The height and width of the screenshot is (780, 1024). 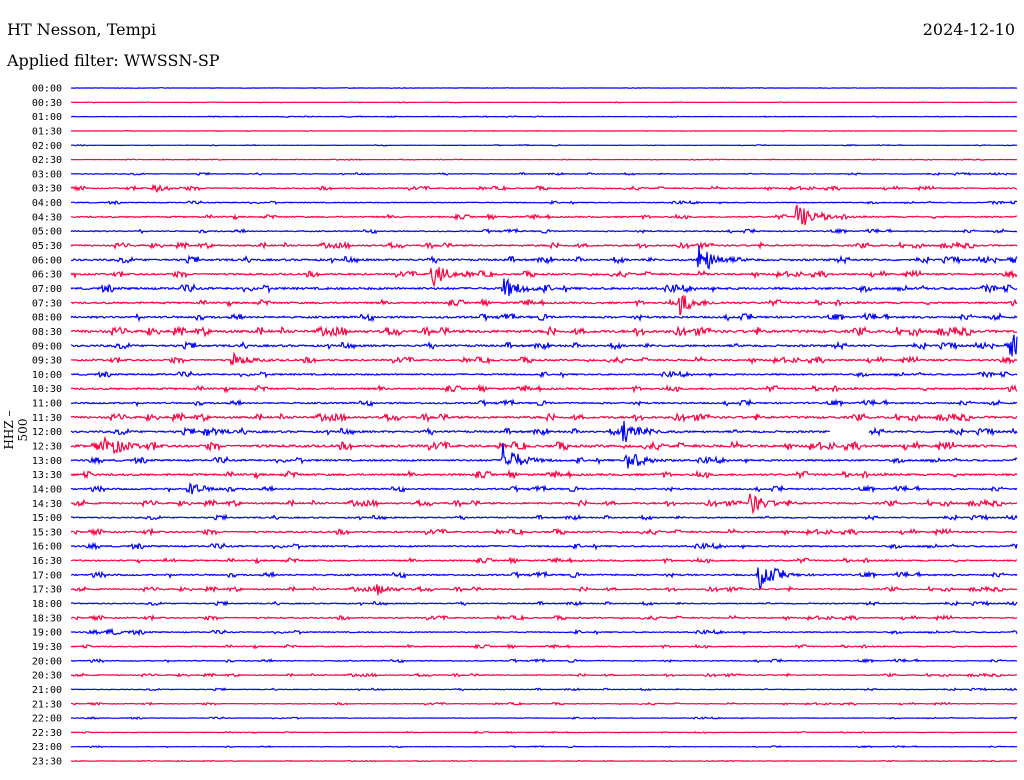 I want to click on seismic-trace-2030, so click(x=544, y=675).